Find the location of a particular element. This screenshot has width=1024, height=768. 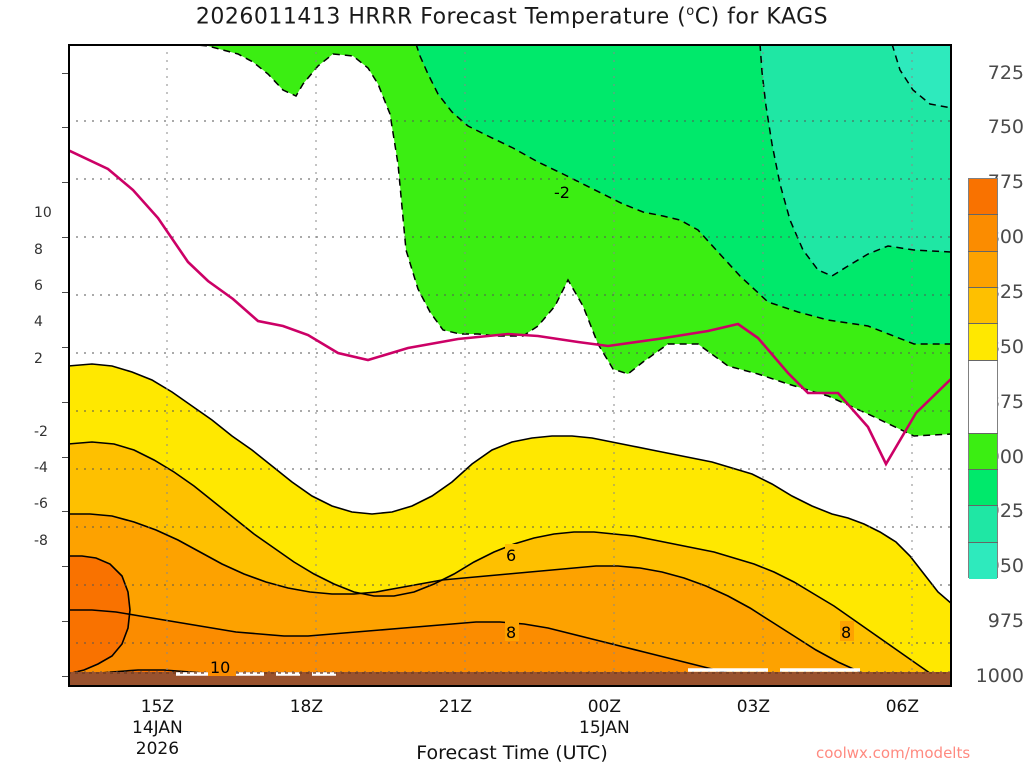

x-axis-title: Forecast Time (UTC) is located at coordinates (512, 753).